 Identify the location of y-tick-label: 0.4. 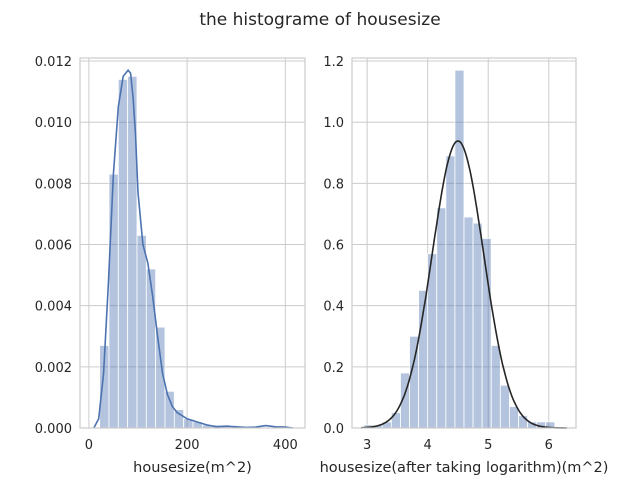
(333, 307).